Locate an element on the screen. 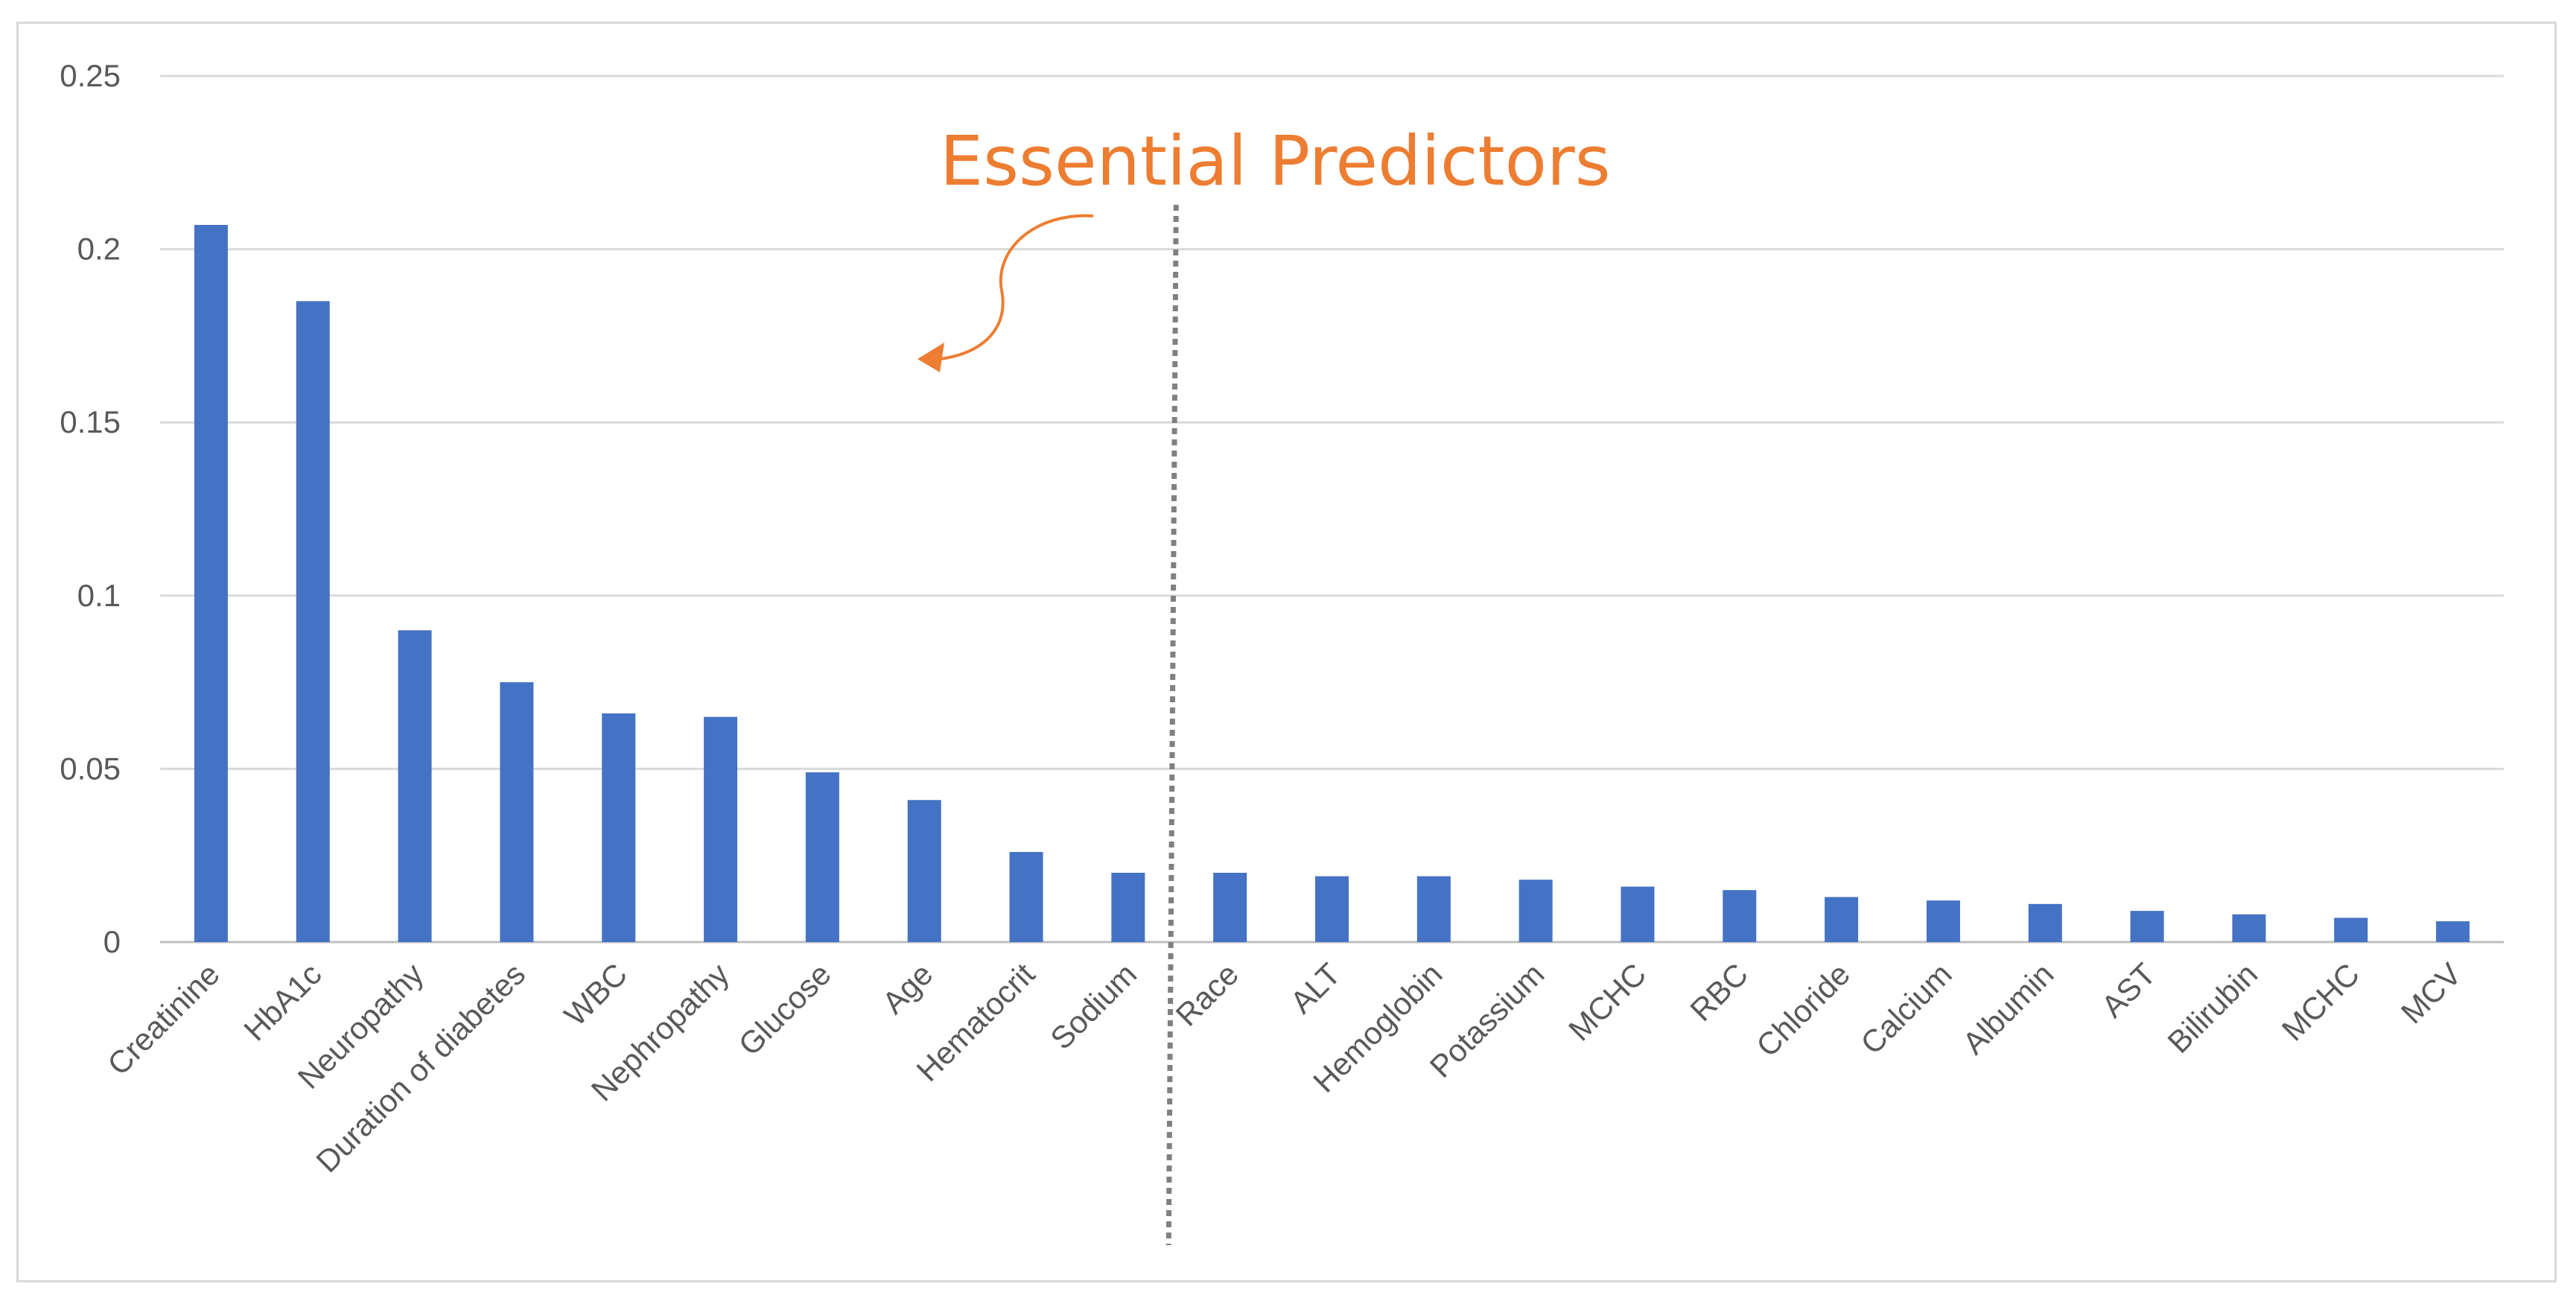 Image resolution: width=2576 pixels, height=1304 pixels. y-tick-label: 0.2 is located at coordinates (99, 250).